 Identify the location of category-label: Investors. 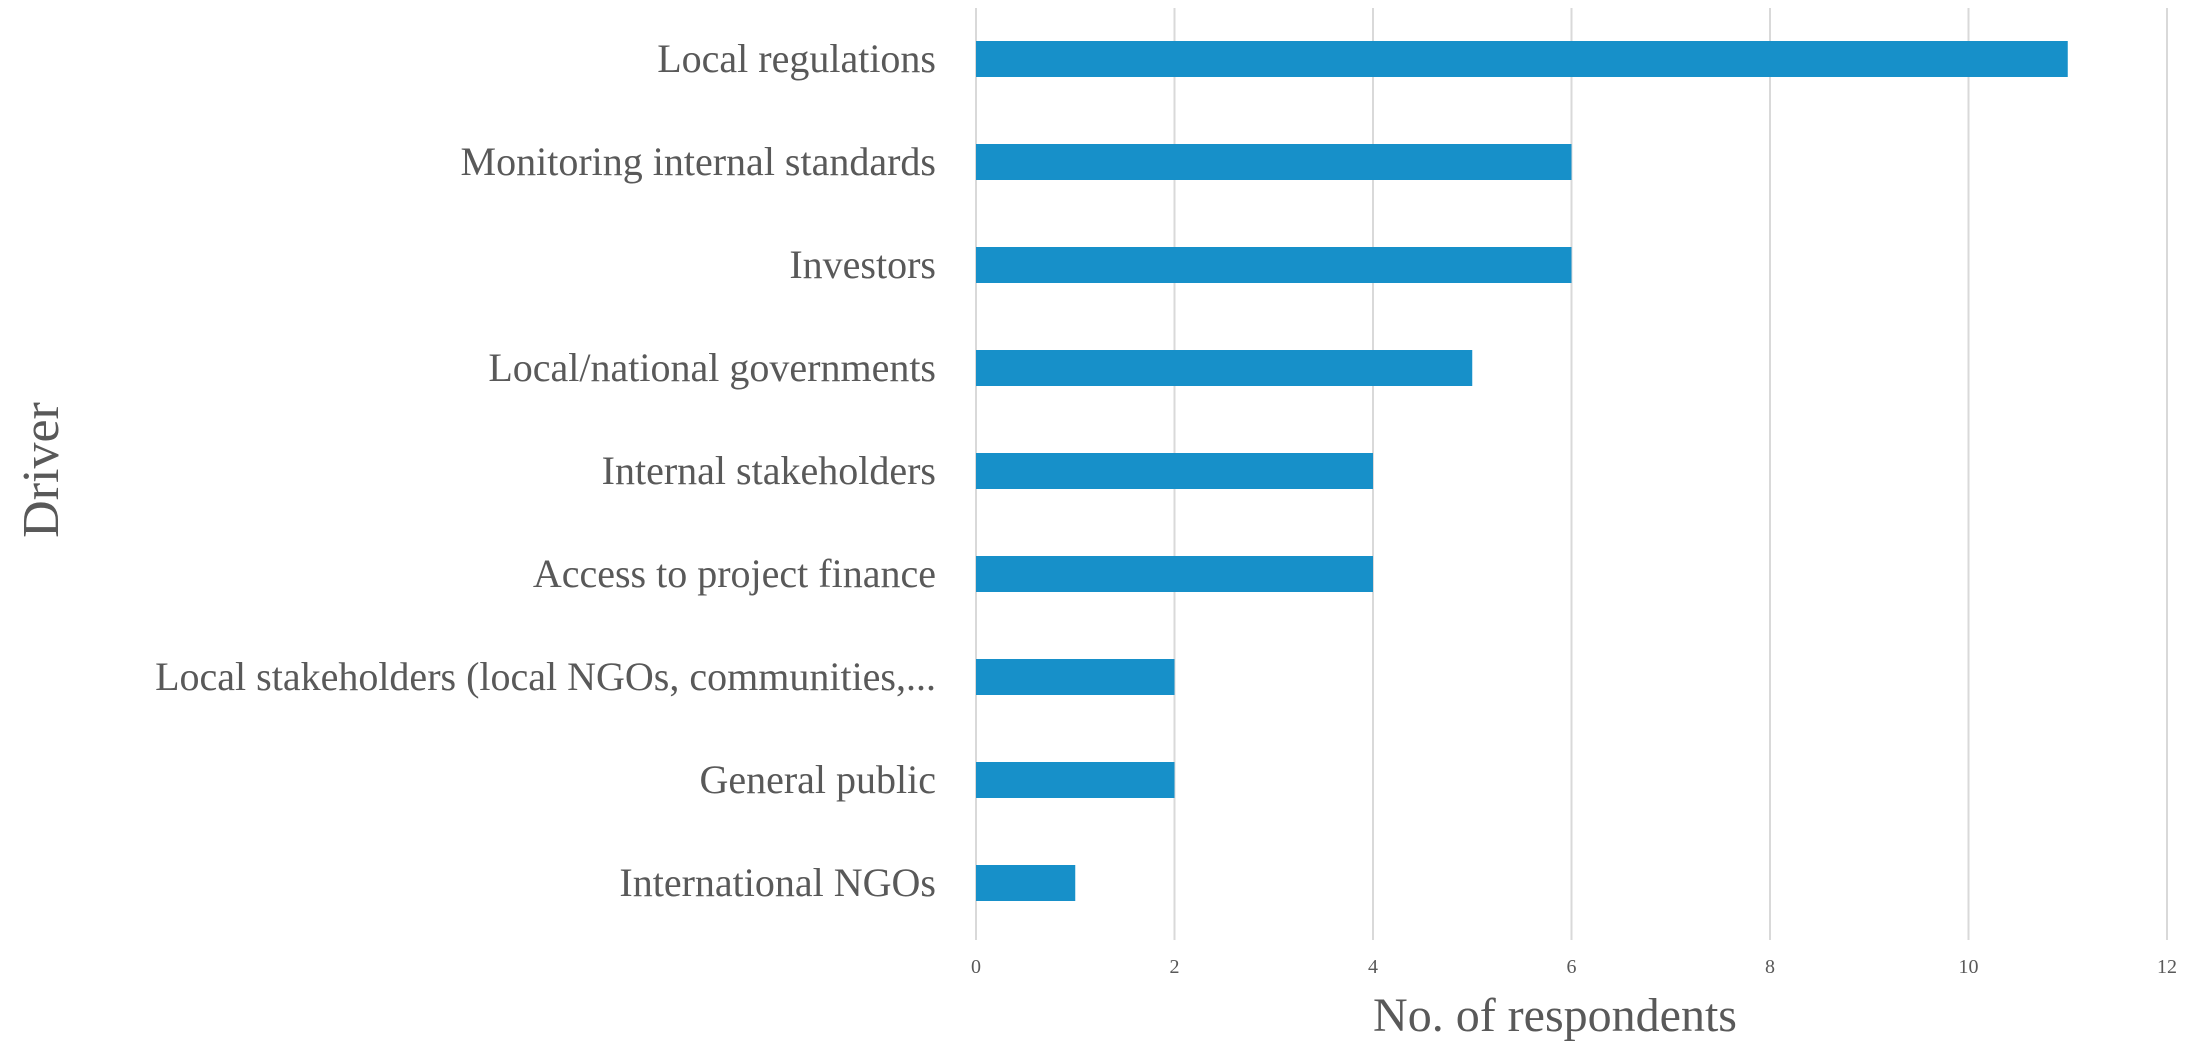
(862, 264).